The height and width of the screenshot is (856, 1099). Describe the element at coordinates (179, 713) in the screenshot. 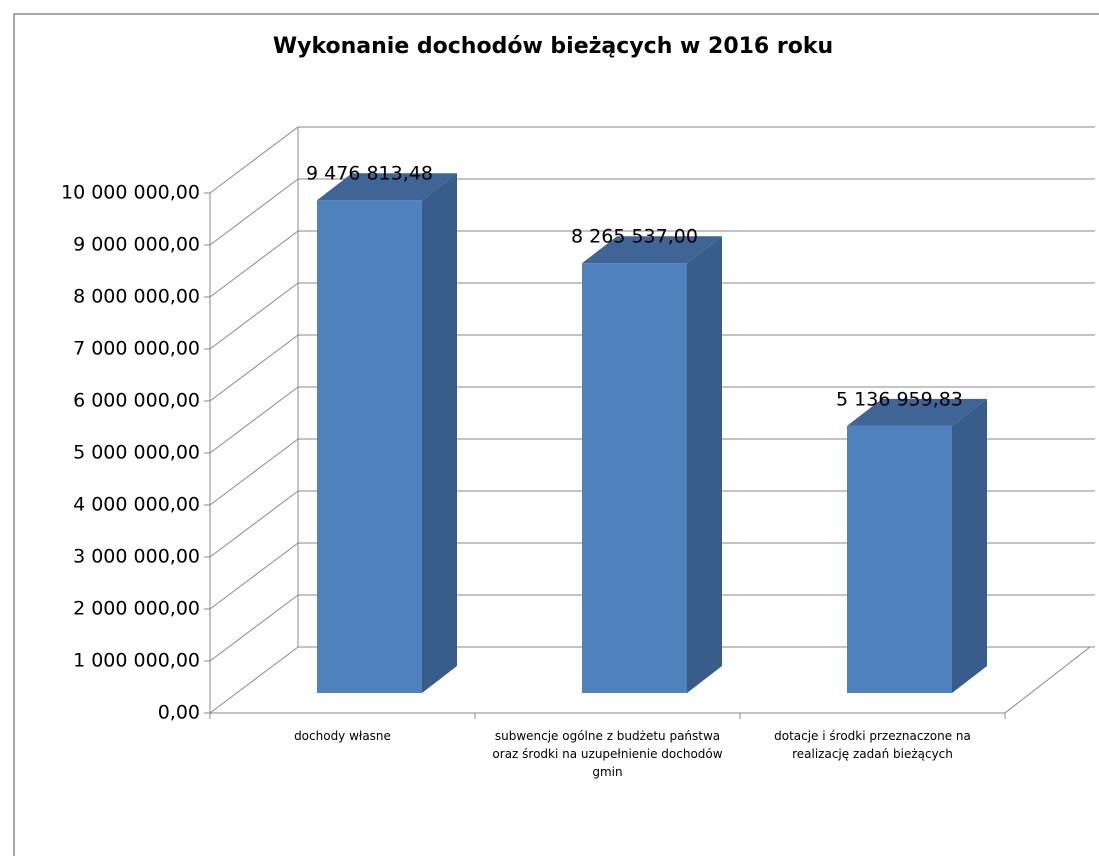

I see `y-tick-label: 0,00` at that location.